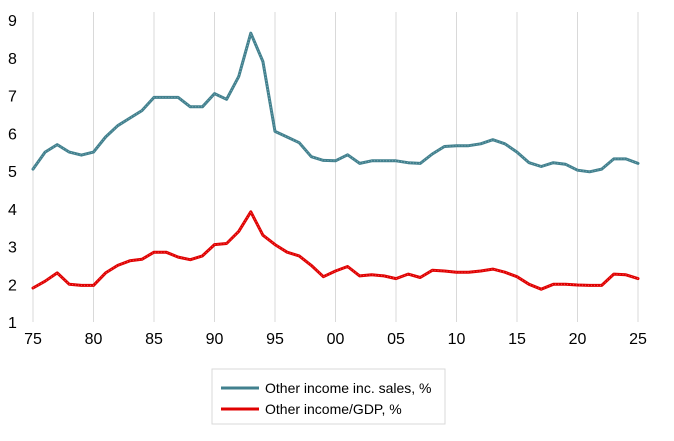 This screenshot has height=441, width=674. What do you see at coordinates (396, 339) in the screenshot?
I see `x-tick-label: 05` at bounding box center [396, 339].